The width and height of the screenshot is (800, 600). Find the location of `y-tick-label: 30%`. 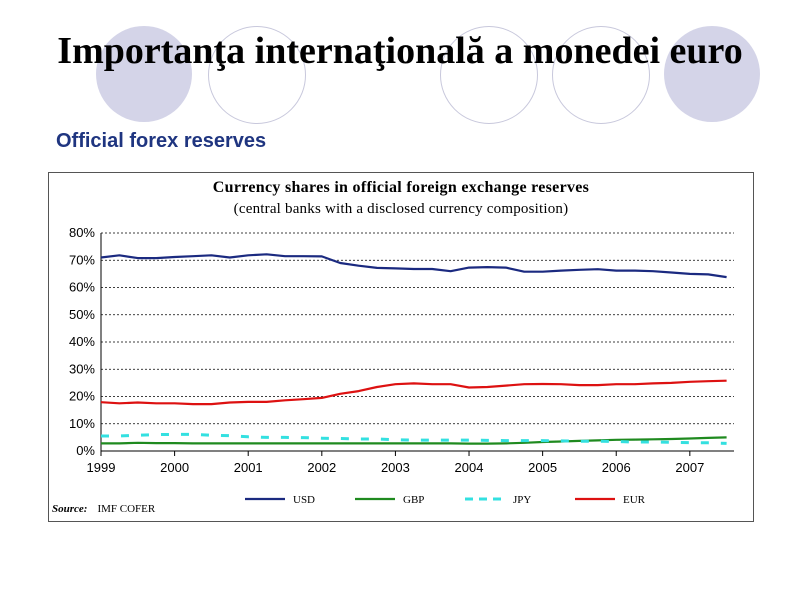

y-tick-label: 30% is located at coordinates (82, 368).